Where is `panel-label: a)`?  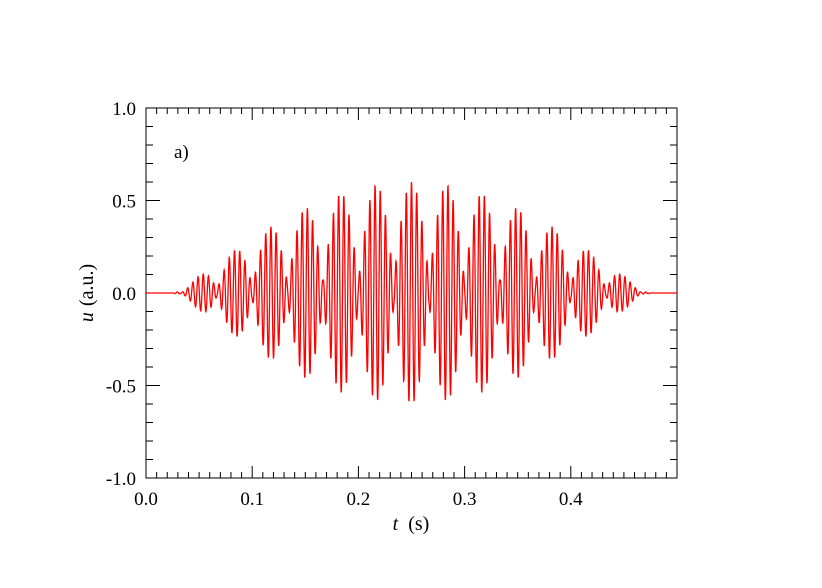
panel-label: a) is located at coordinates (181, 152).